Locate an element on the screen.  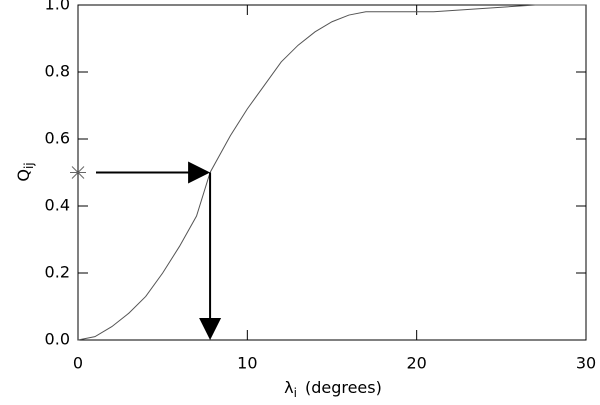
y-tick-label: 0.8 is located at coordinates (57, 71).